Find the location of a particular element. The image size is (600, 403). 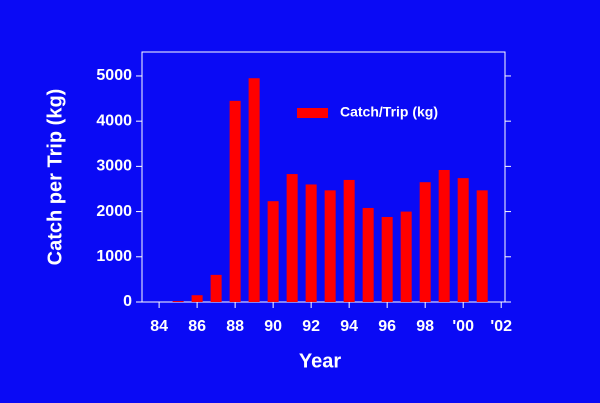

legend-label: Catch/Trip (kg) is located at coordinates (389, 112).